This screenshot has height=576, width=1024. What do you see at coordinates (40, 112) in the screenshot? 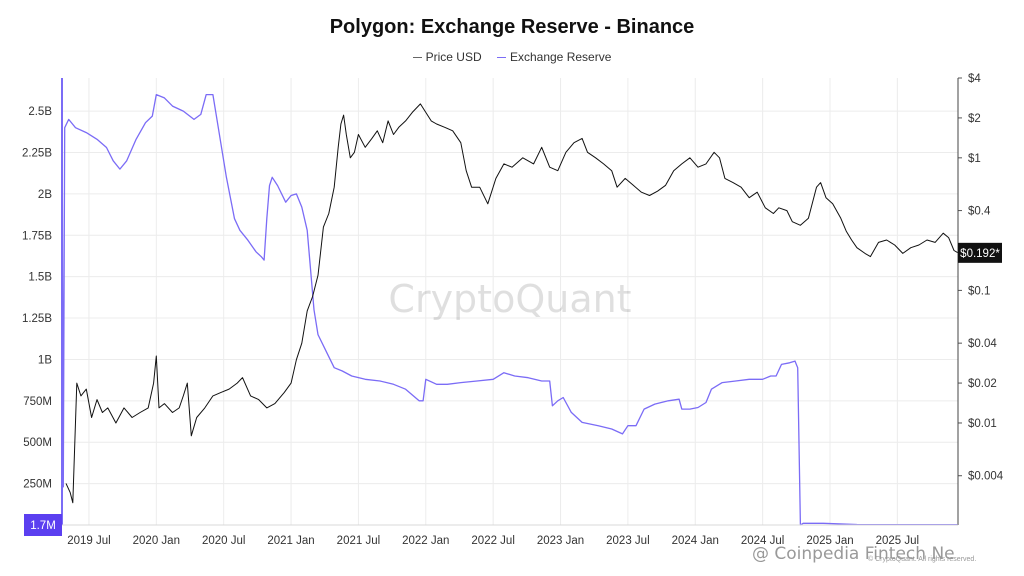
I see `left-tick-label: 2.5B` at bounding box center [40, 112].